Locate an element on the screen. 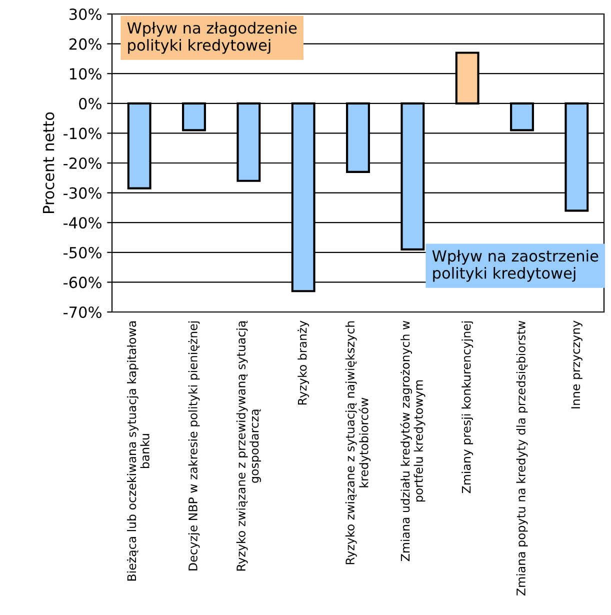  y-tick-label: -60% is located at coordinates (83, 282).